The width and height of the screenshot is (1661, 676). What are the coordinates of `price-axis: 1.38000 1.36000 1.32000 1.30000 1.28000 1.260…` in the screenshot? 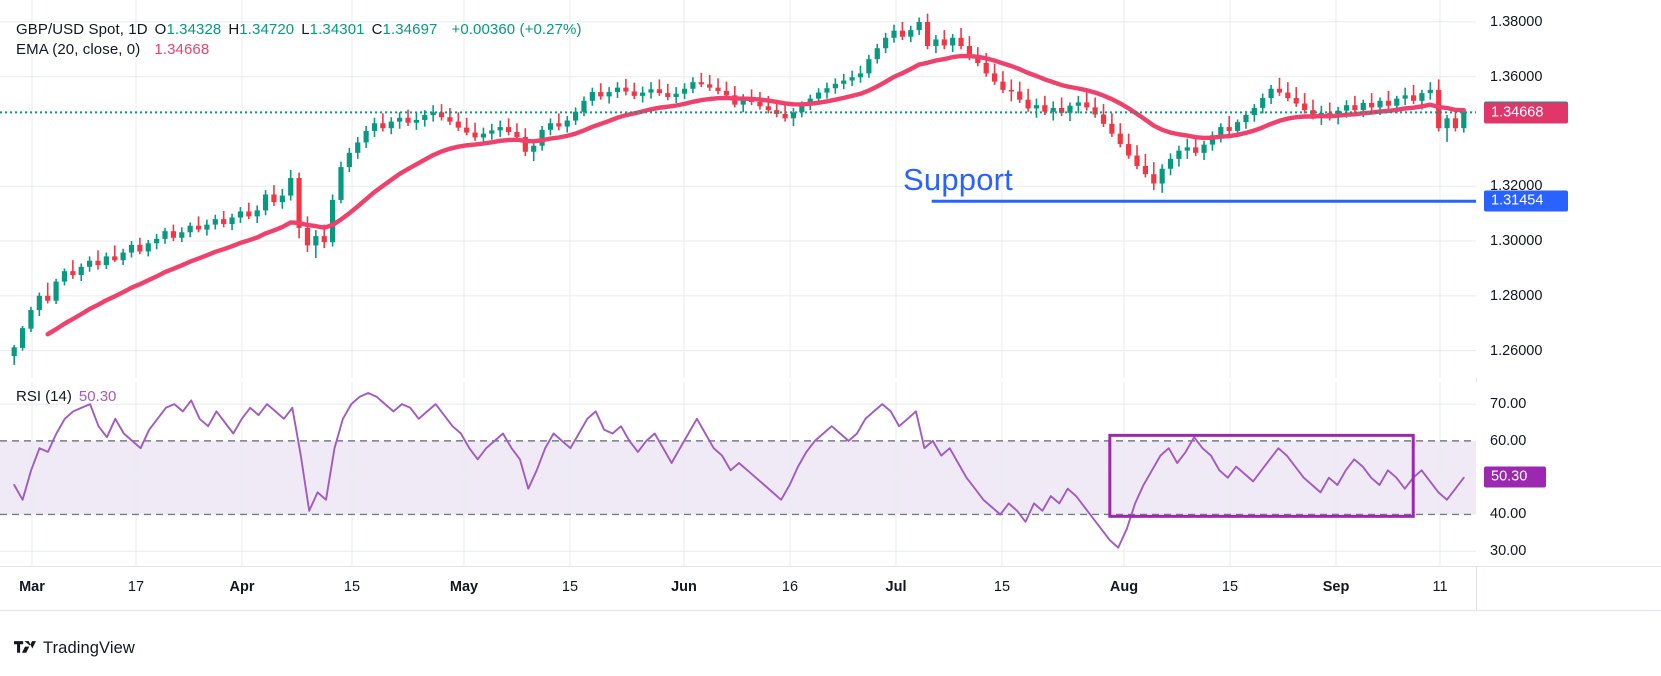 It's located at (1568, 189).